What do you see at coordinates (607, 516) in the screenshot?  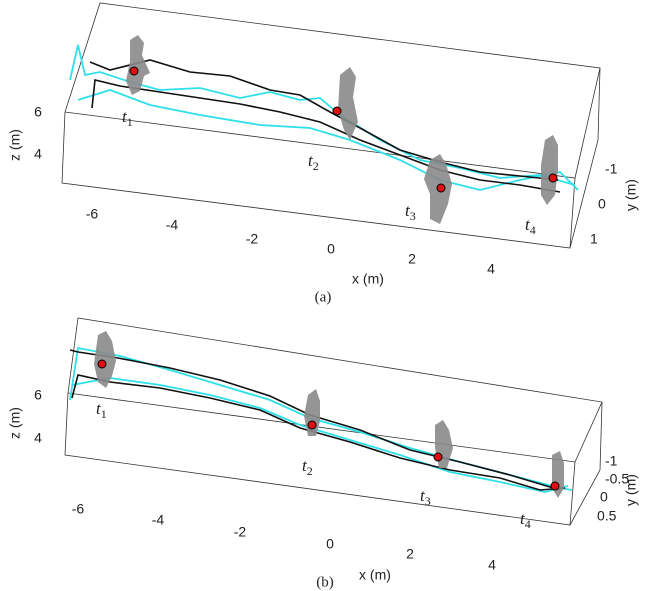 I see `y-tick-label: 0.5` at bounding box center [607, 516].